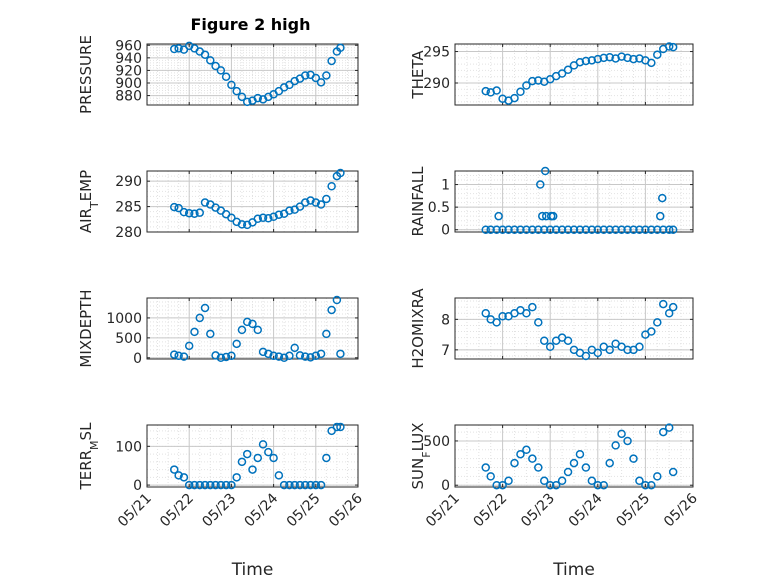 The height and width of the screenshot is (583, 778). I want to click on y-tick-label: 900, so click(128, 84).